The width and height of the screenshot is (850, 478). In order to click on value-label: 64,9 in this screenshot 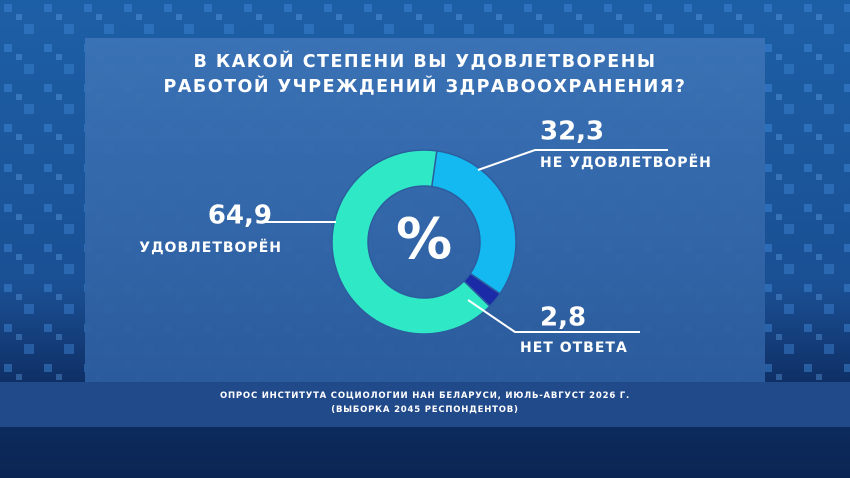, I will do `click(240, 216)`.